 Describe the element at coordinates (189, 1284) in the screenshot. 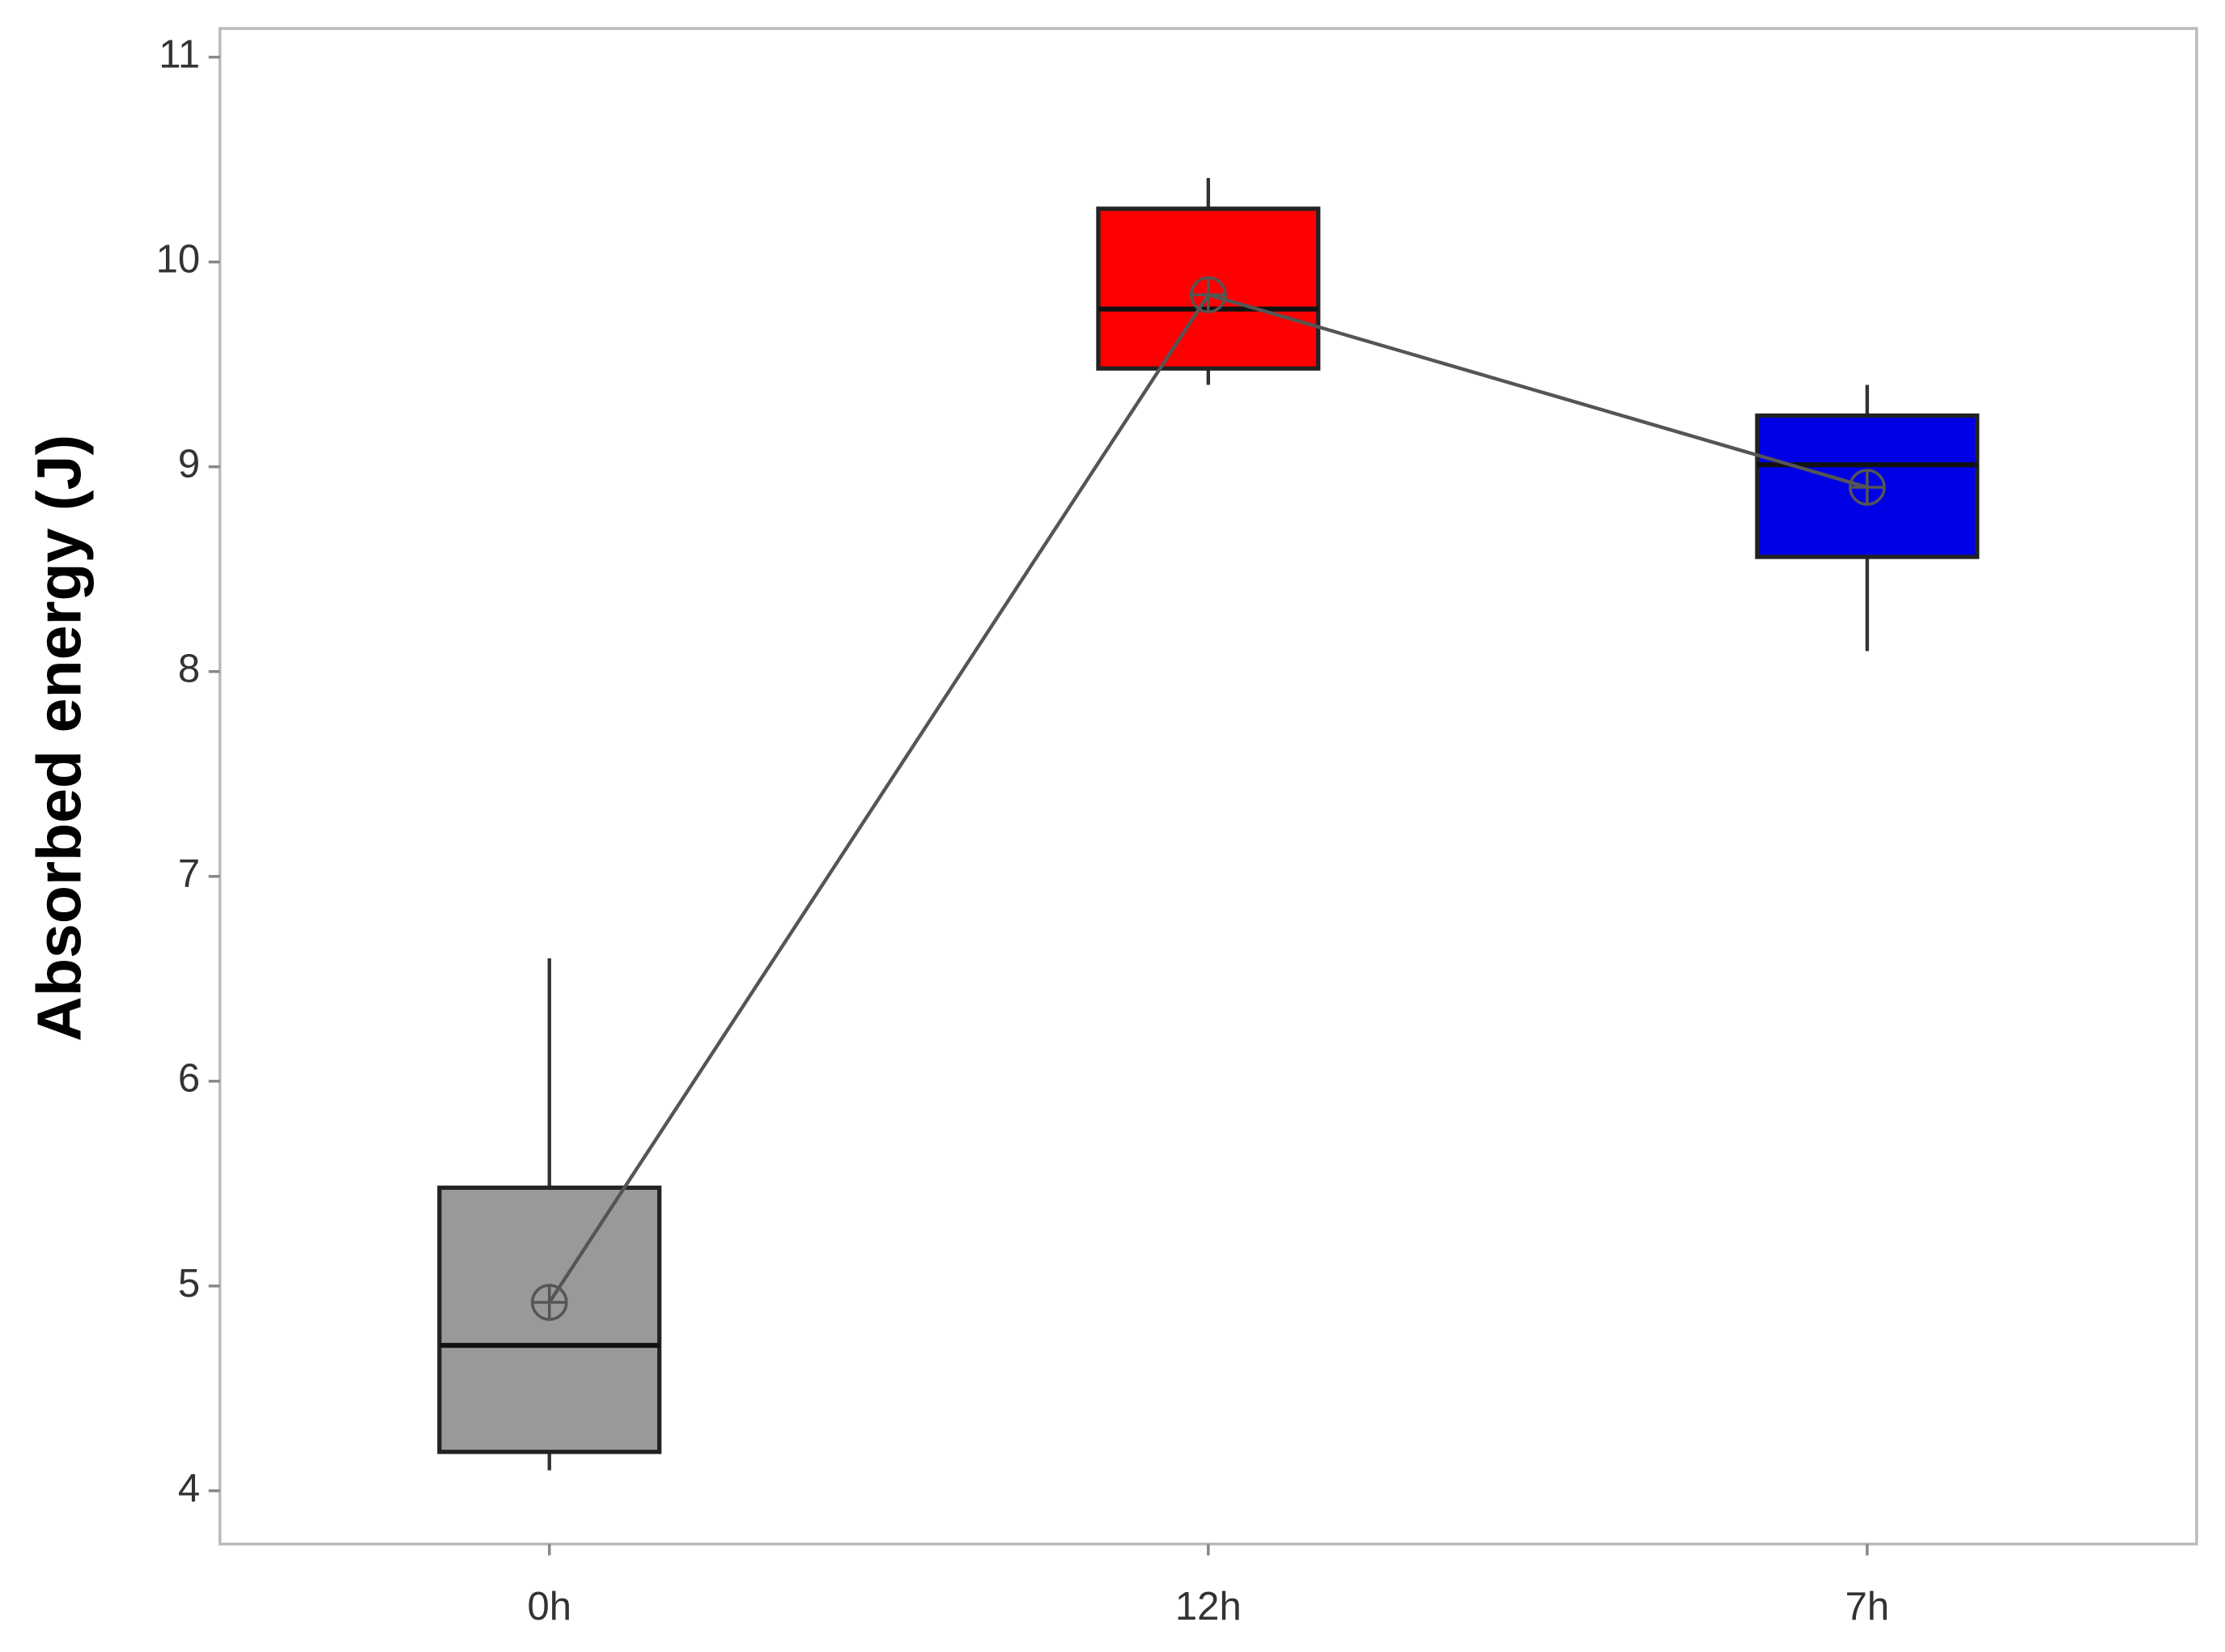

I see `y-tick-label: 5` at that location.